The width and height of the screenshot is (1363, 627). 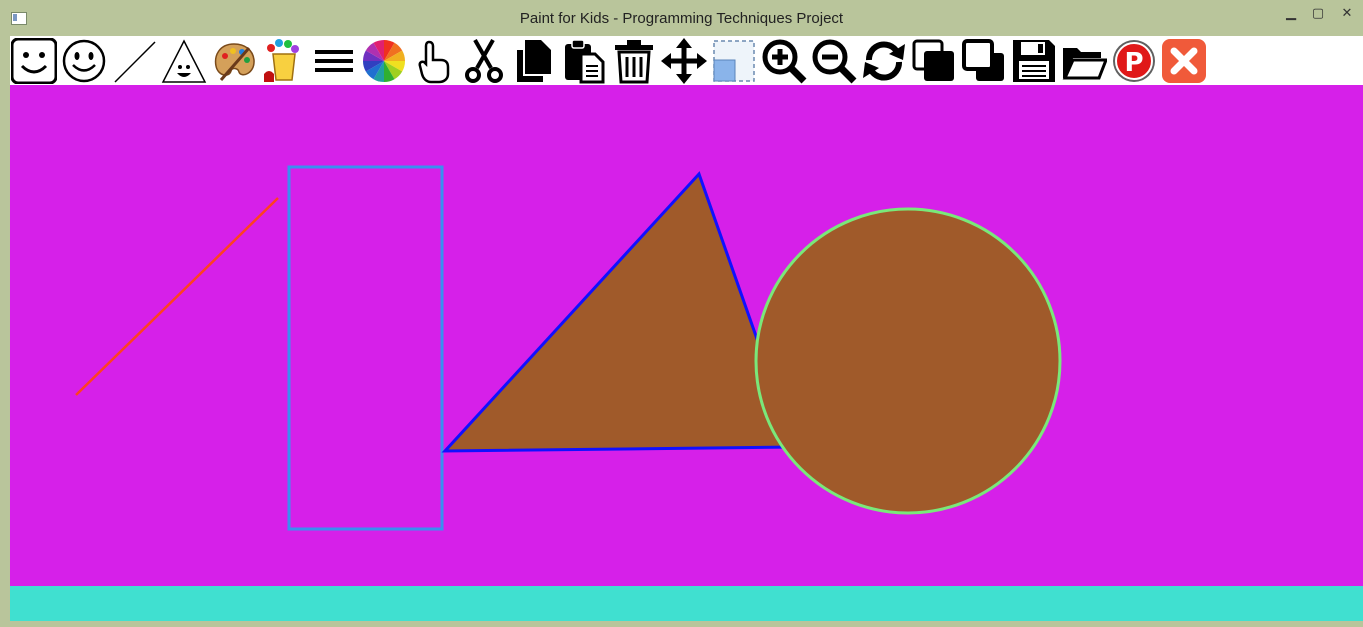 I want to click on send-to-back-icon, so click(x=934, y=61).